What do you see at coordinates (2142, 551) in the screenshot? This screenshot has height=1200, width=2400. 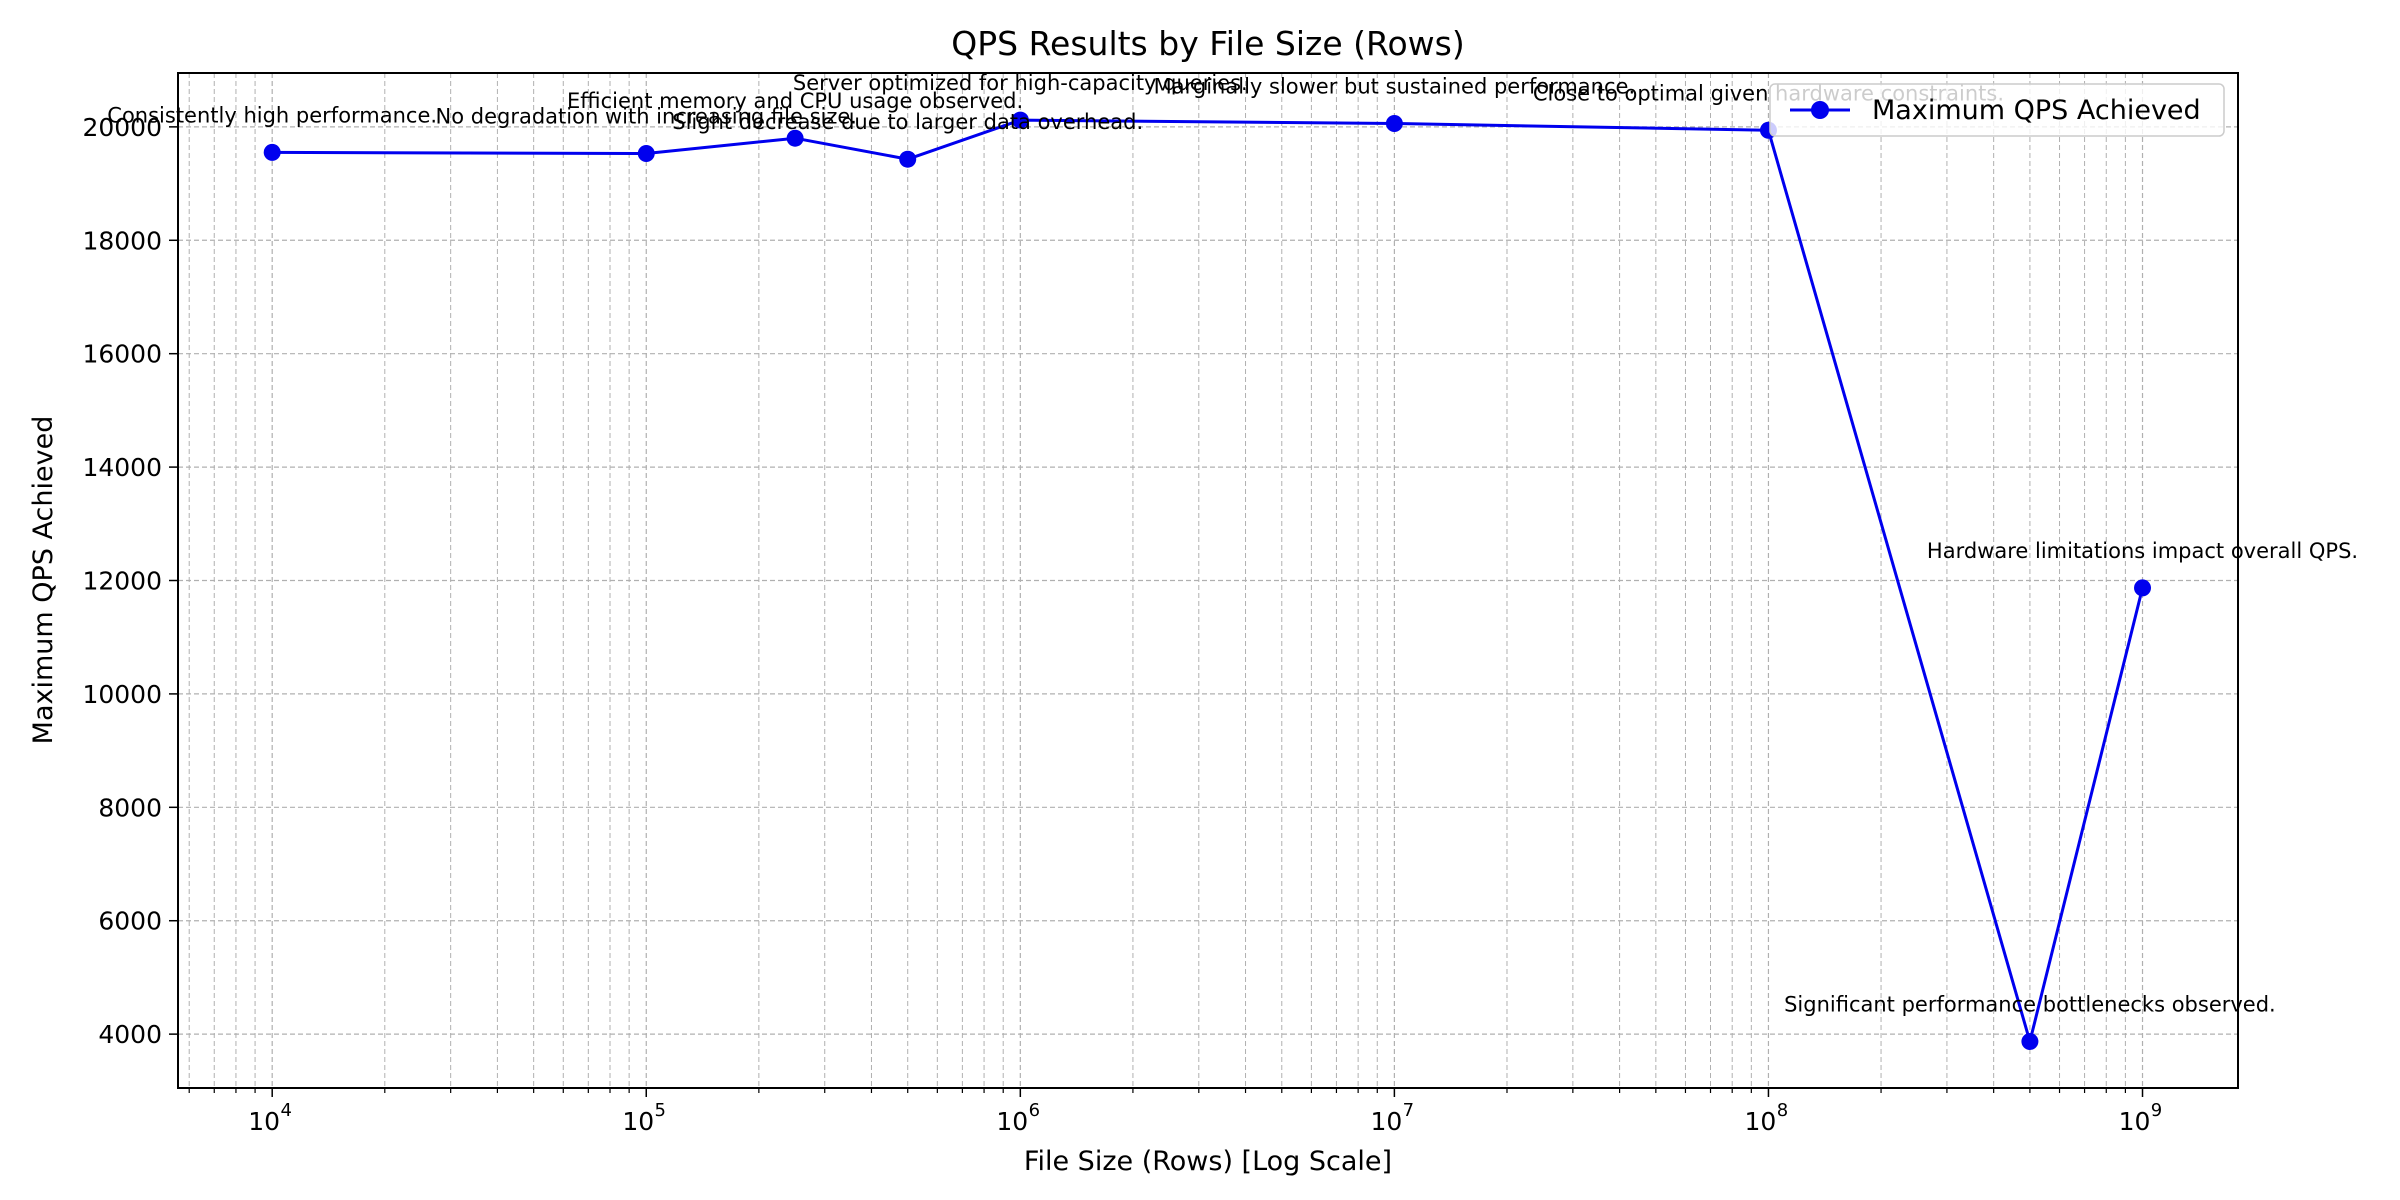 I see `point-annotation: Hardware limitations impact overall QPS.` at bounding box center [2142, 551].